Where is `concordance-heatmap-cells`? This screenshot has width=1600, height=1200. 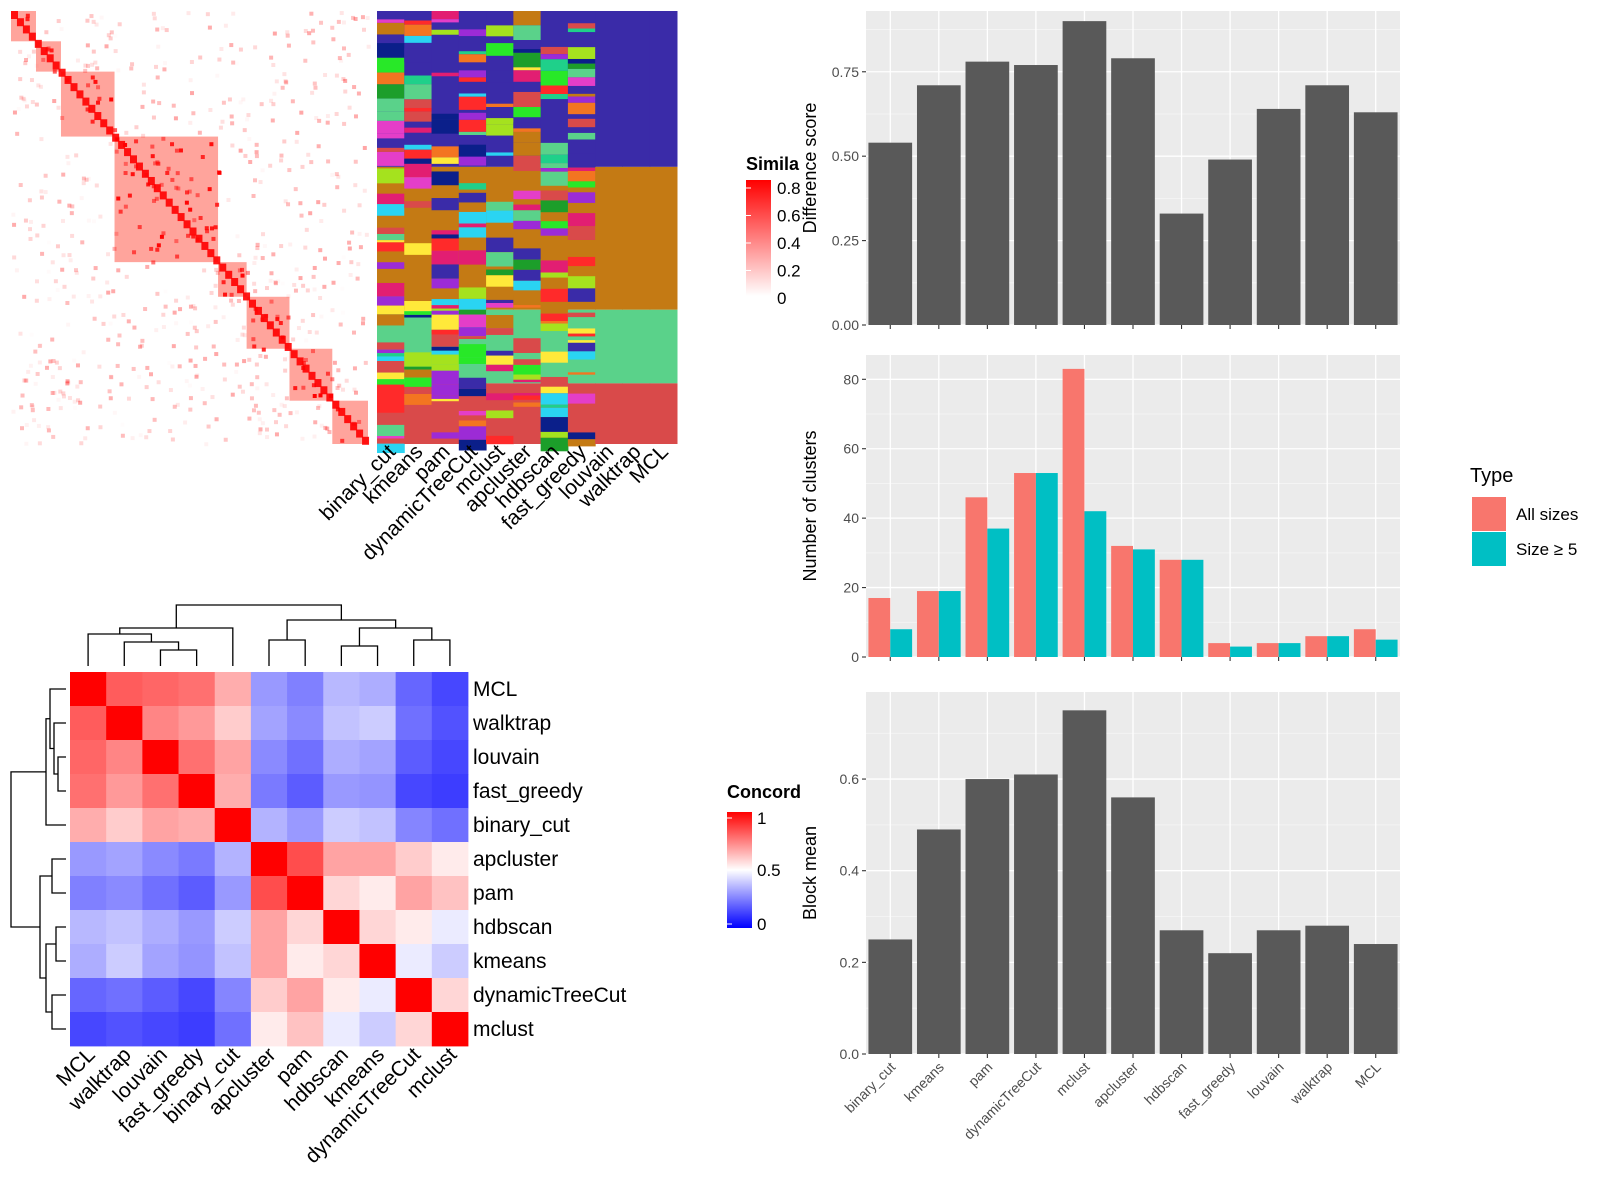 concordance-heatmap-cells is located at coordinates (269, 859).